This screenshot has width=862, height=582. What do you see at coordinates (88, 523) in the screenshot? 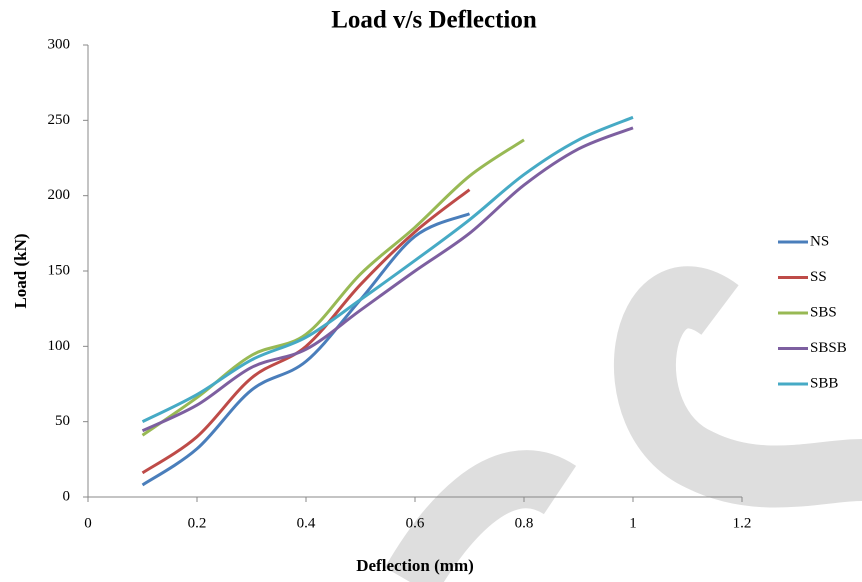
I see `x-tick-label: 0` at bounding box center [88, 523].